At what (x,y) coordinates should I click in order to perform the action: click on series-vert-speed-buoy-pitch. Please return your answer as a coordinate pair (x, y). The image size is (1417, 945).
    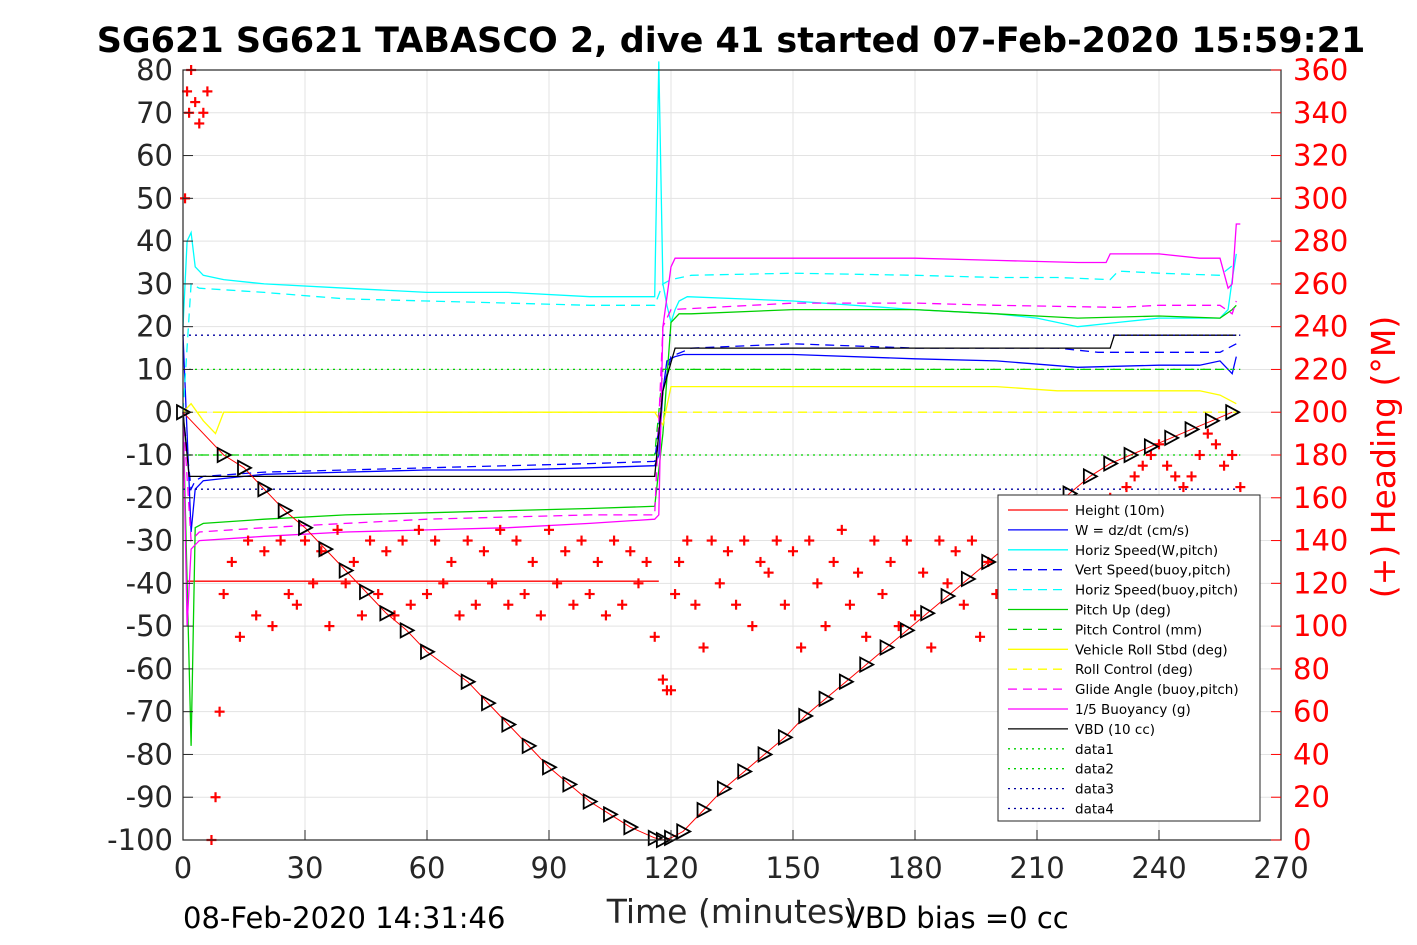
    Looking at the image, I should click on (709, 417).